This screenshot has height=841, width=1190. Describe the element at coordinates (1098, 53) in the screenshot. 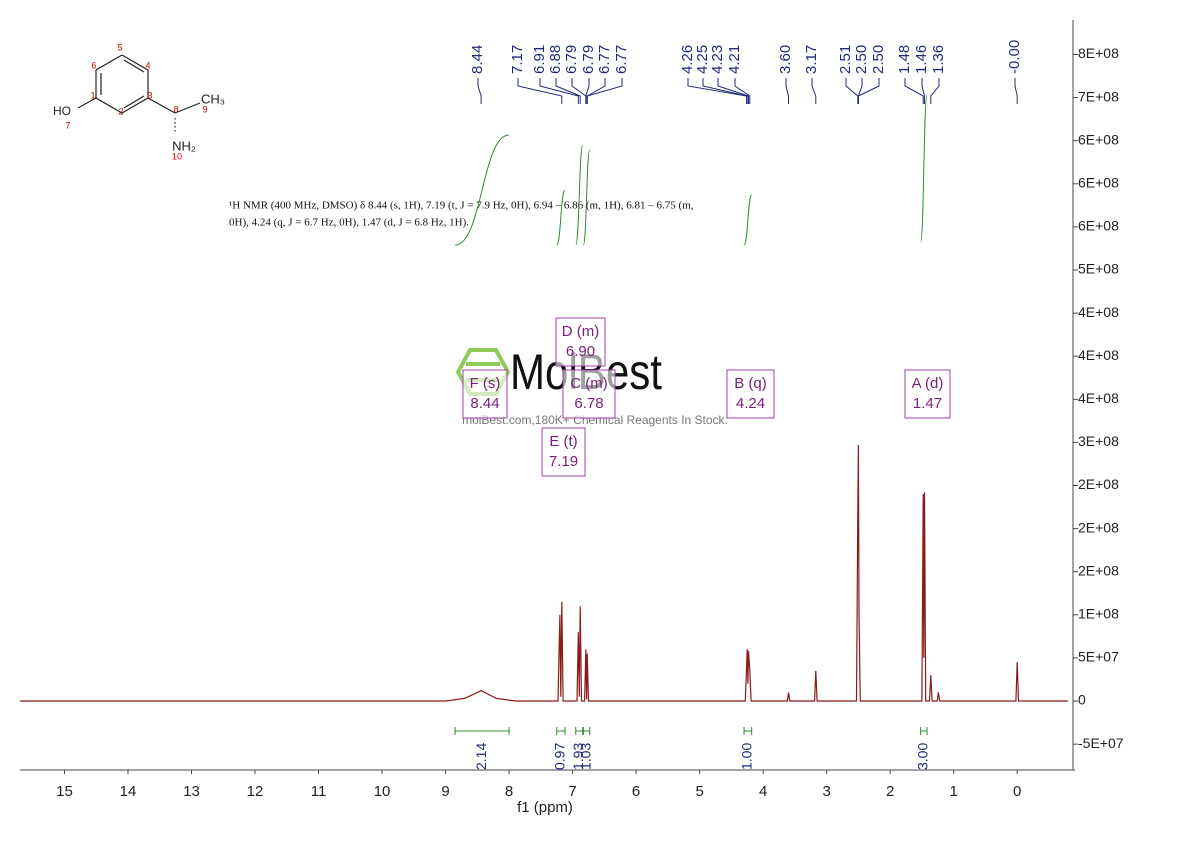

I see `y-tick-label: 8E+08` at that location.